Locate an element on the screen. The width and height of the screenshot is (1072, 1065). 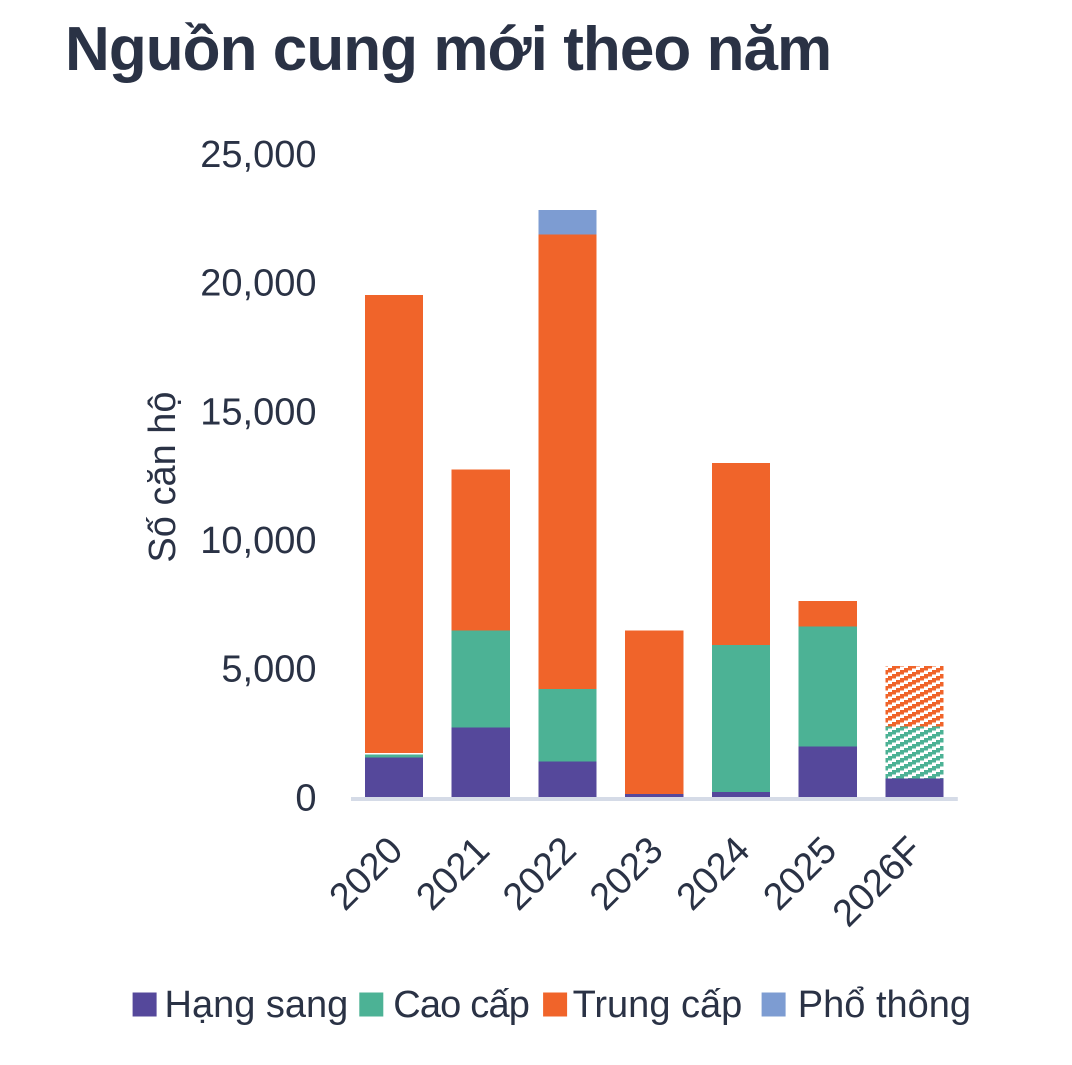
svg-text: Phổ thông is located at coordinates (884, 1005).